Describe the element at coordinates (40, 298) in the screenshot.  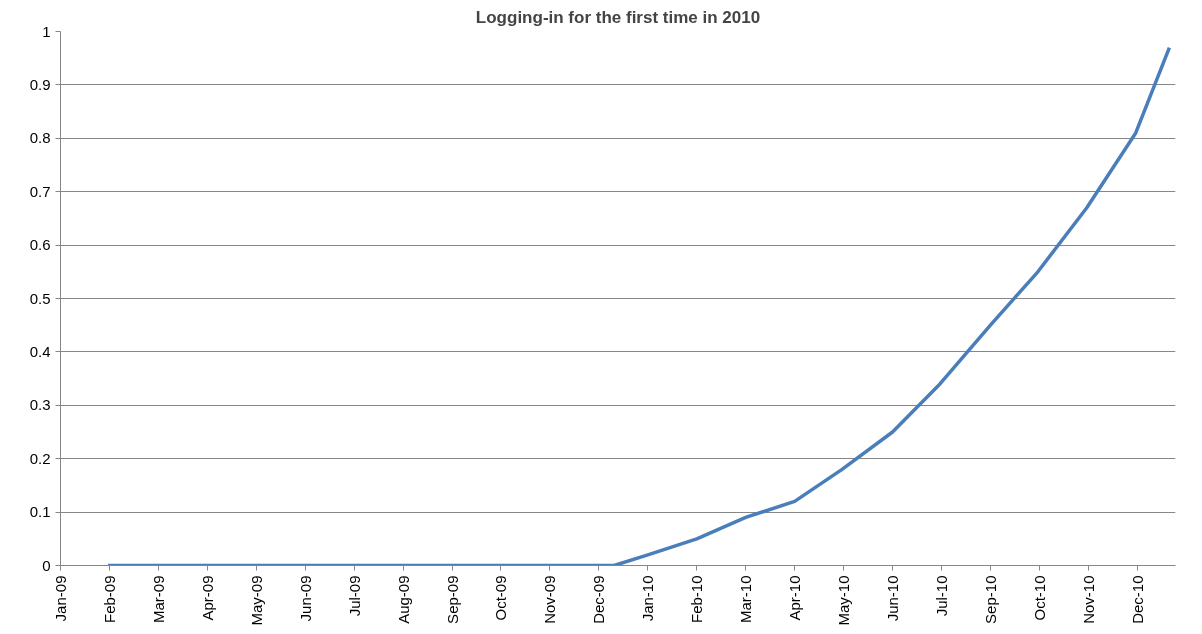
I see `y-tick-label: 0.5` at that location.